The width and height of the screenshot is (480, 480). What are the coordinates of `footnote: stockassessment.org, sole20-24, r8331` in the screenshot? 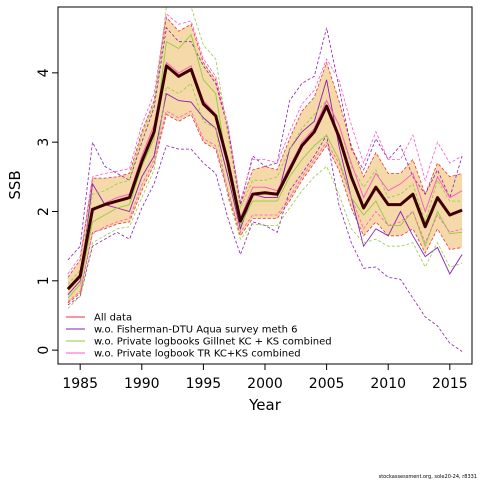 It's located at (428, 477).